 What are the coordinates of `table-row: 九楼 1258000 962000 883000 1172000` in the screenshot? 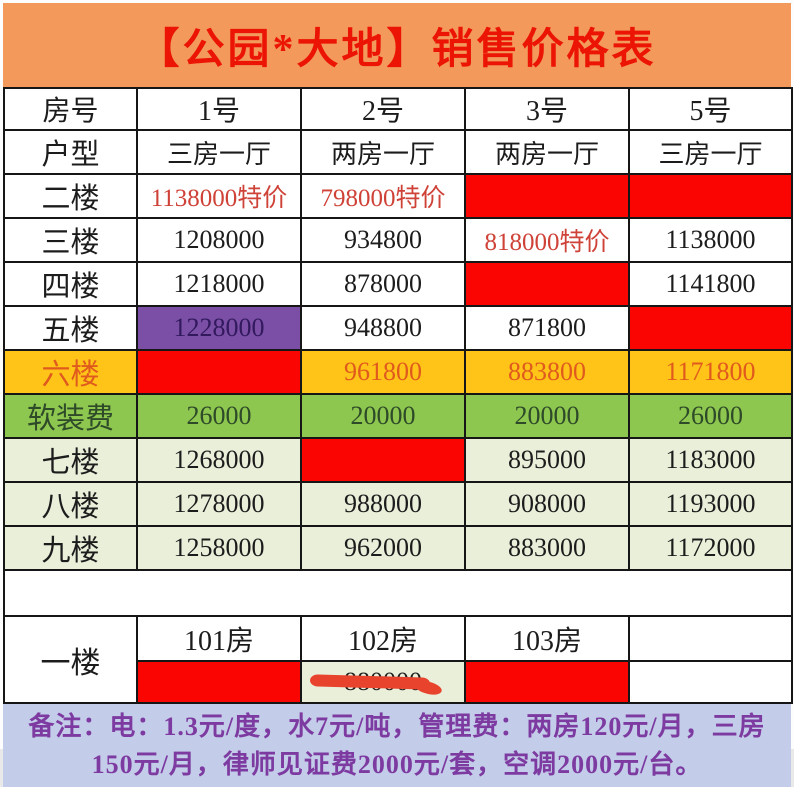 It's located at (398, 548).